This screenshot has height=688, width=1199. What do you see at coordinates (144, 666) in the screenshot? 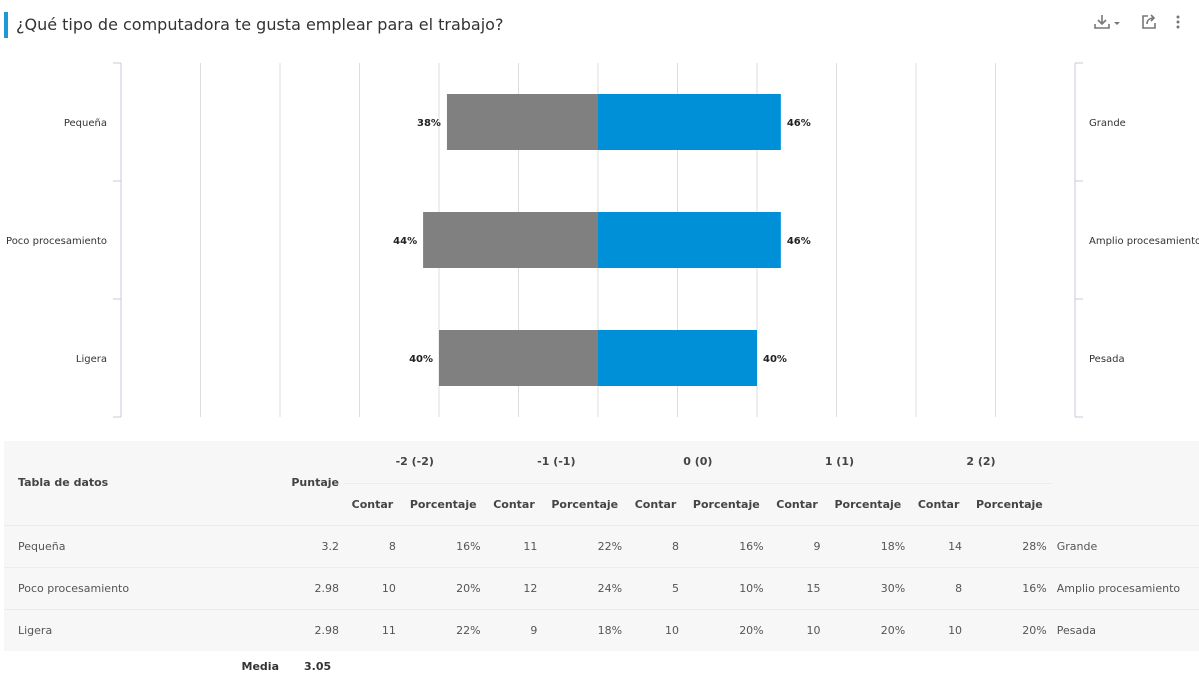
I see `mean-label: Media` at bounding box center [144, 666].